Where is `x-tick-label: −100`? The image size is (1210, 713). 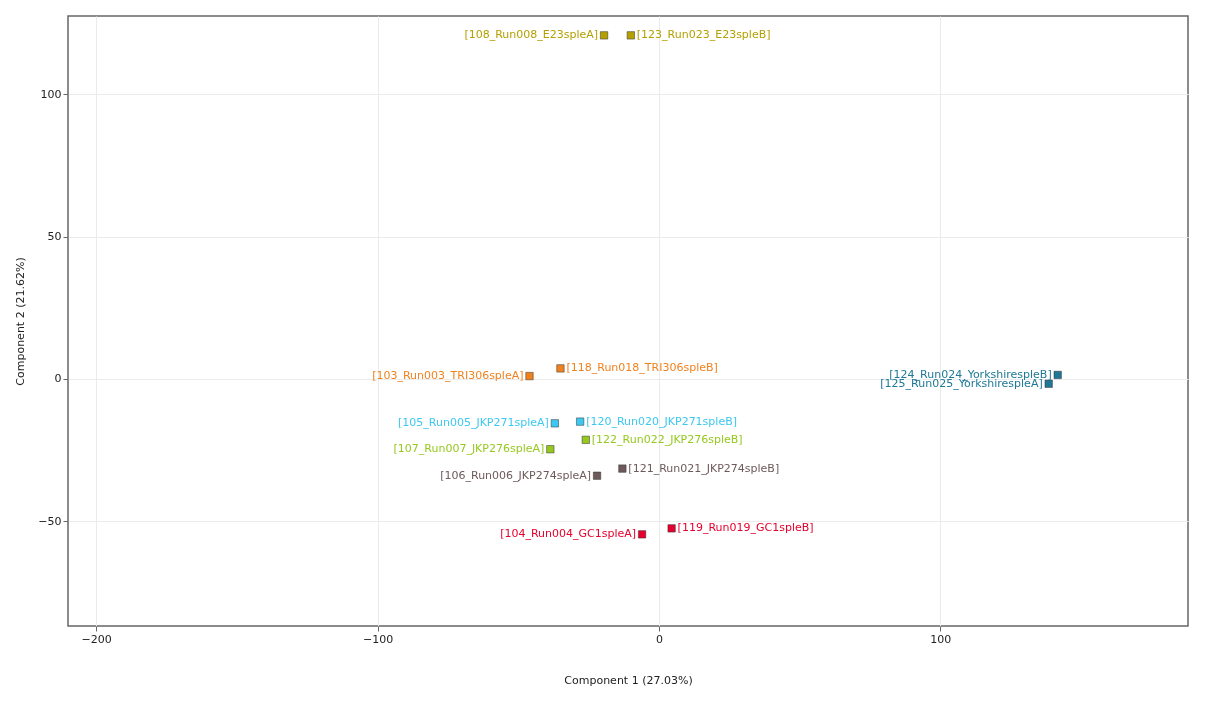 x-tick-label: −100 is located at coordinates (378, 639).